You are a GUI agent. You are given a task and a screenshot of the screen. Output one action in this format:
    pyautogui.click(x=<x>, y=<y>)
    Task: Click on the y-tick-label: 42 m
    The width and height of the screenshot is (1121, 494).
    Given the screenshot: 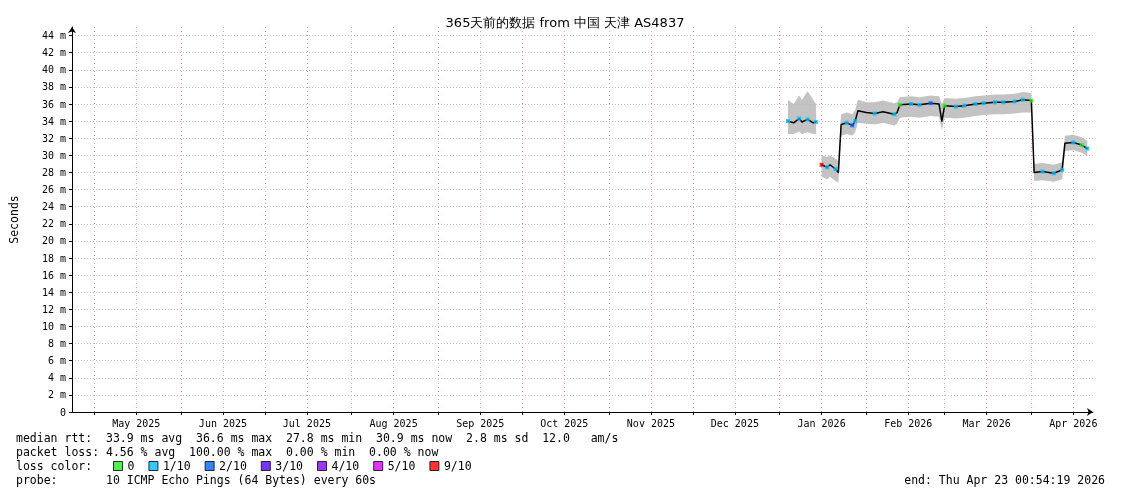 What is the action you would take?
    pyautogui.click(x=53, y=53)
    